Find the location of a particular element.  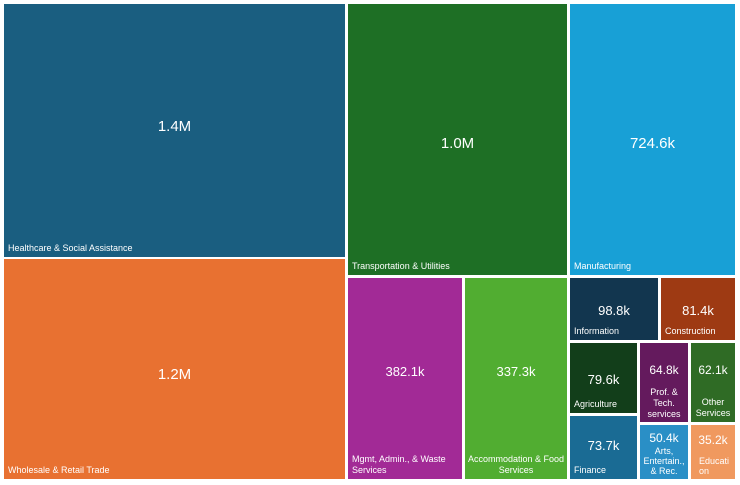

tile-finance: 73.7k Finance is located at coordinates (603, 447).